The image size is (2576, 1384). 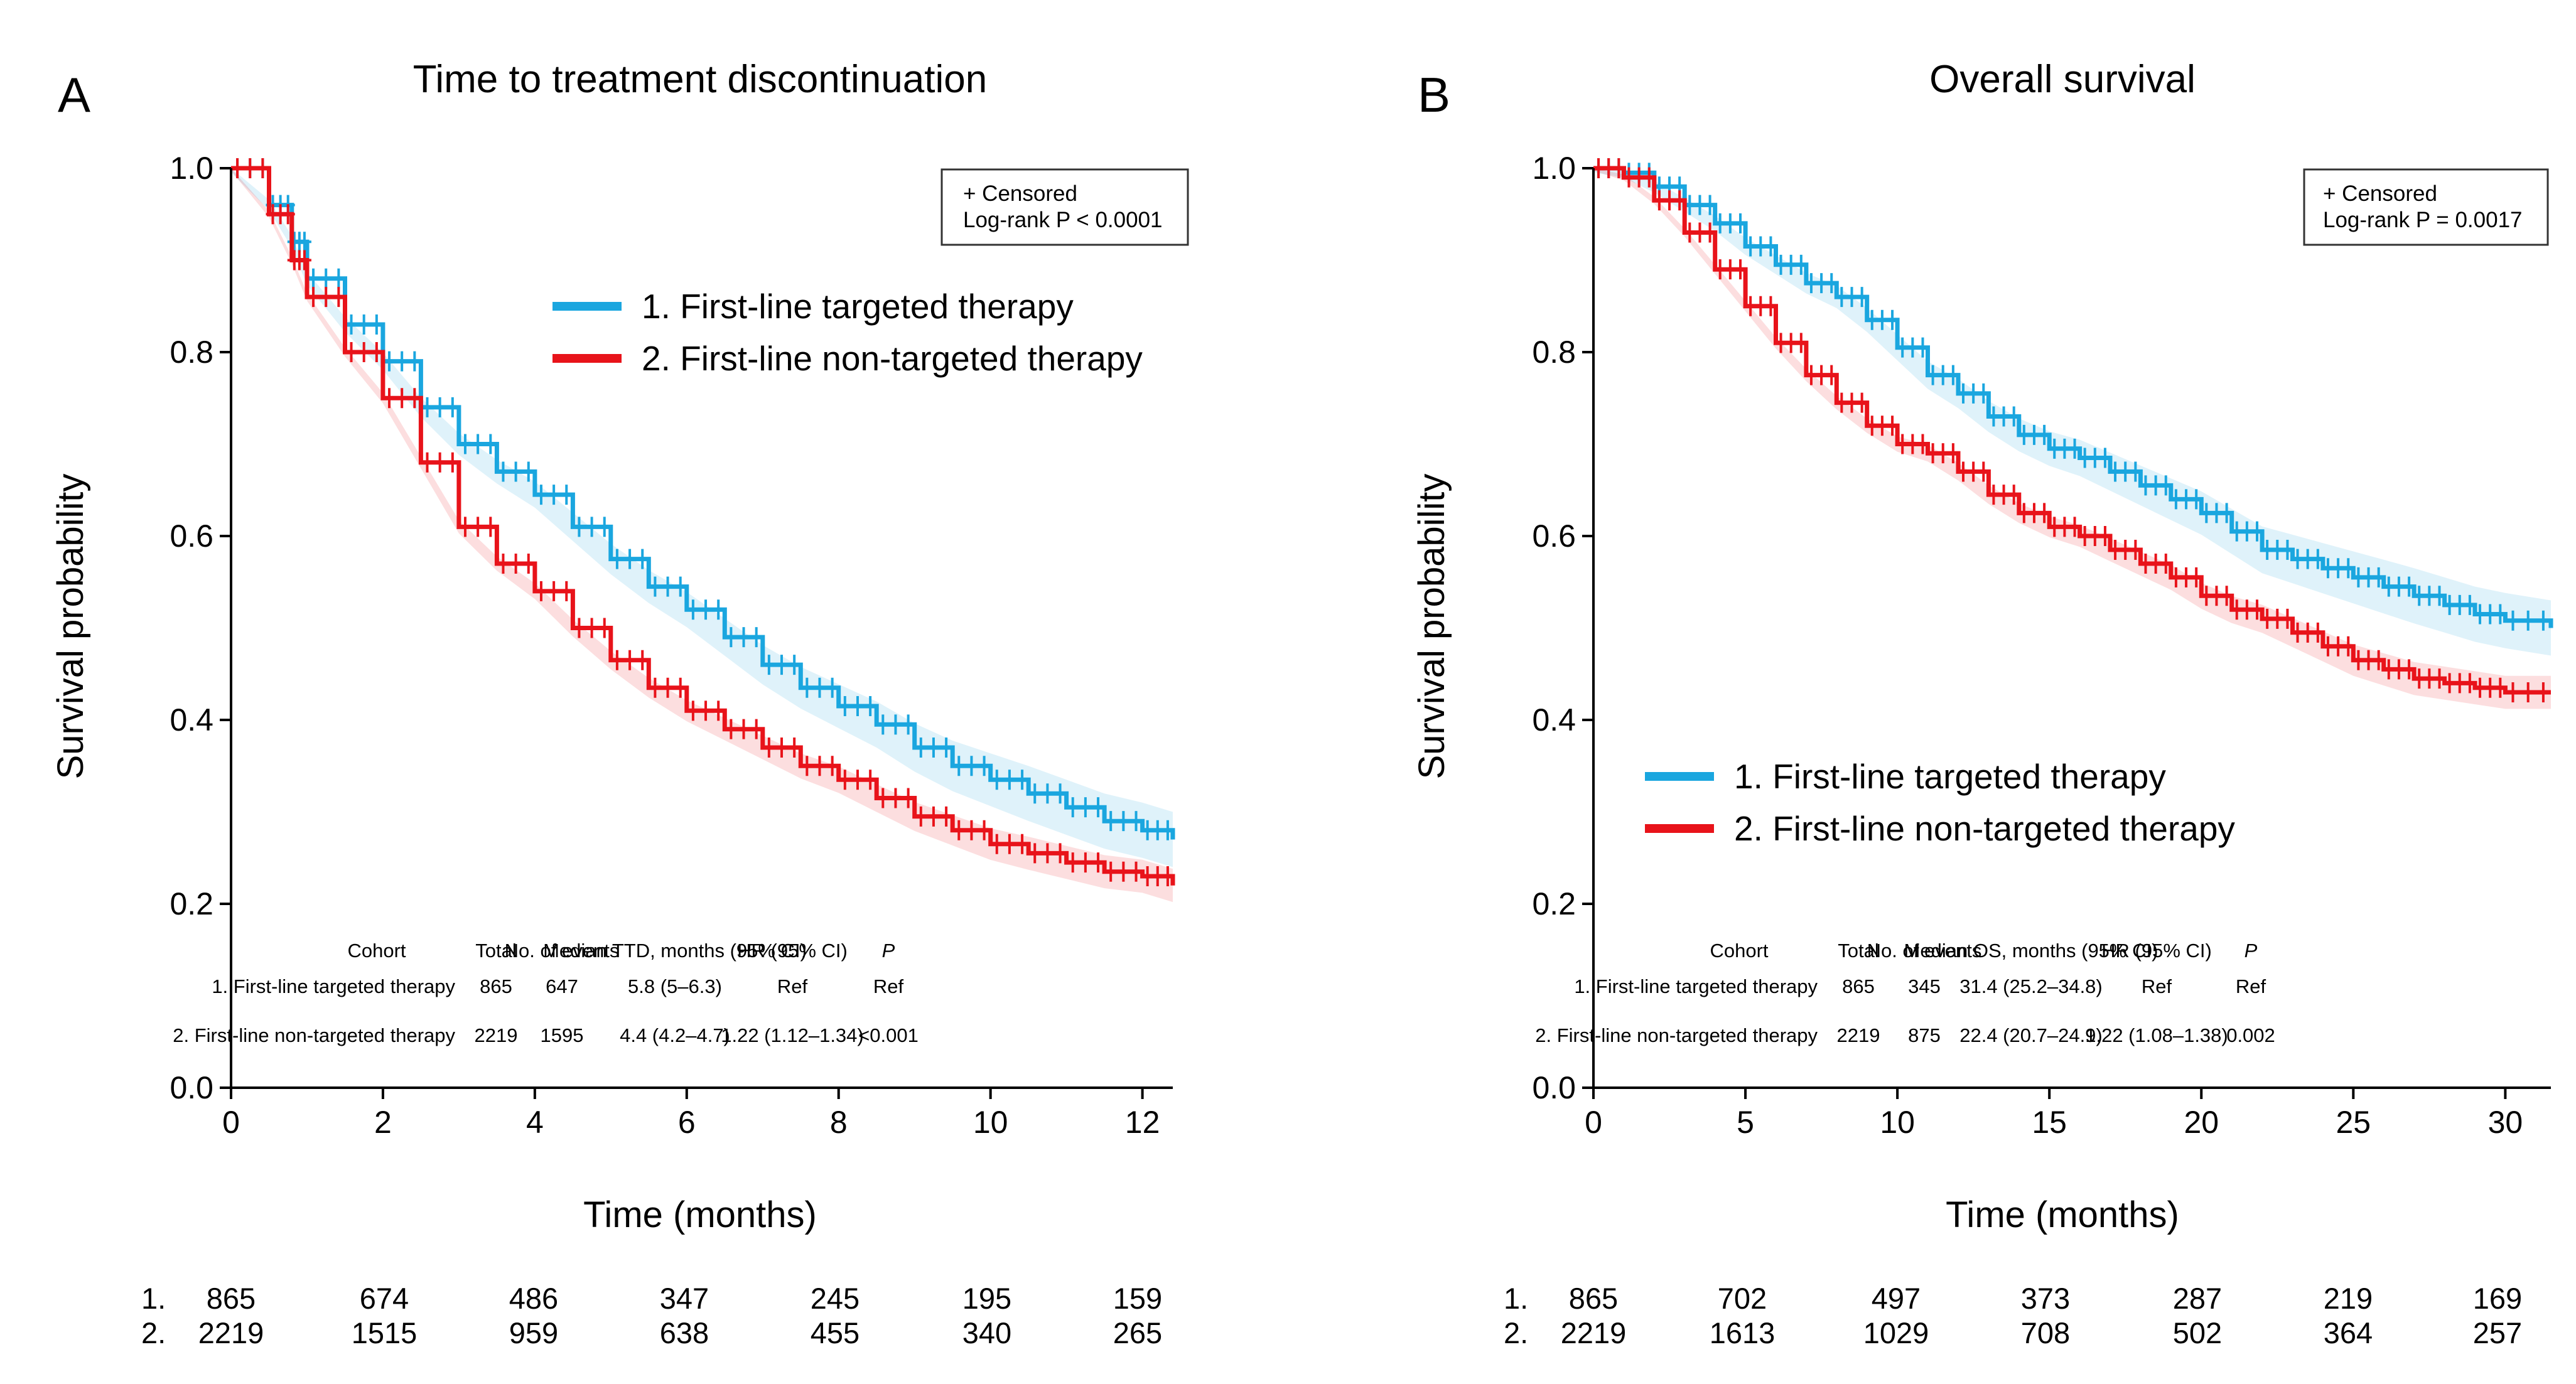 I want to click on table-row-1-p: Ref, so click(x=888, y=986).